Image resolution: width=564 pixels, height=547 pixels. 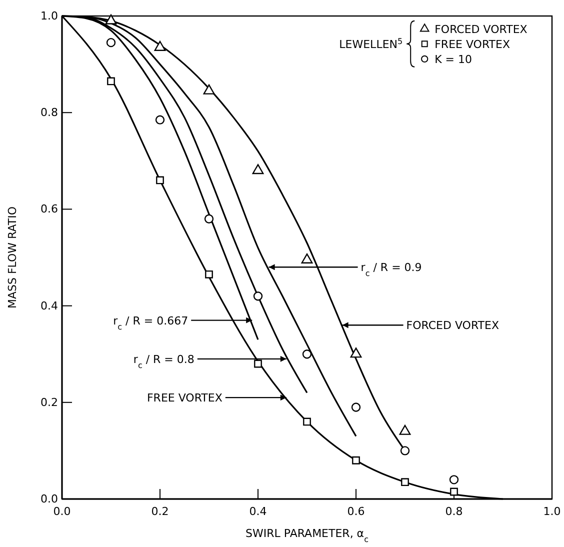 I want to click on legend-label: K = 10, so click(x=453, y=59).